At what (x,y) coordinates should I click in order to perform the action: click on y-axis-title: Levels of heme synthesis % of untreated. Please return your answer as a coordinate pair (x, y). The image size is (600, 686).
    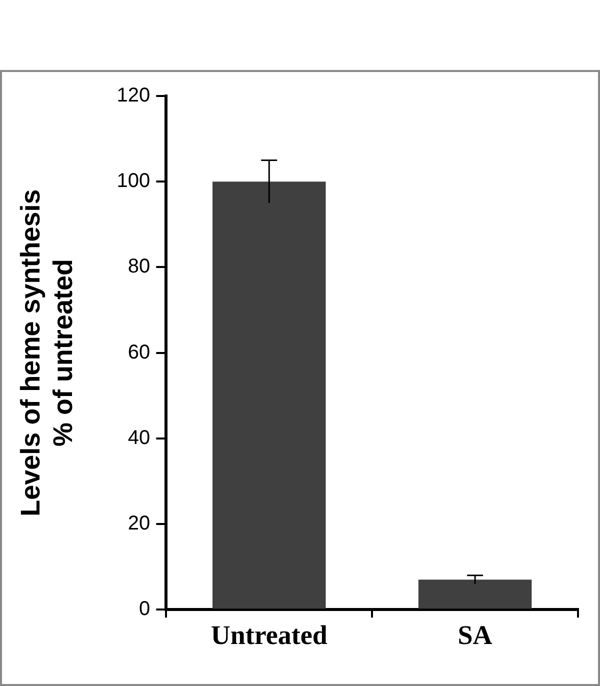
    Looking at the image, I should click on (47, 352).